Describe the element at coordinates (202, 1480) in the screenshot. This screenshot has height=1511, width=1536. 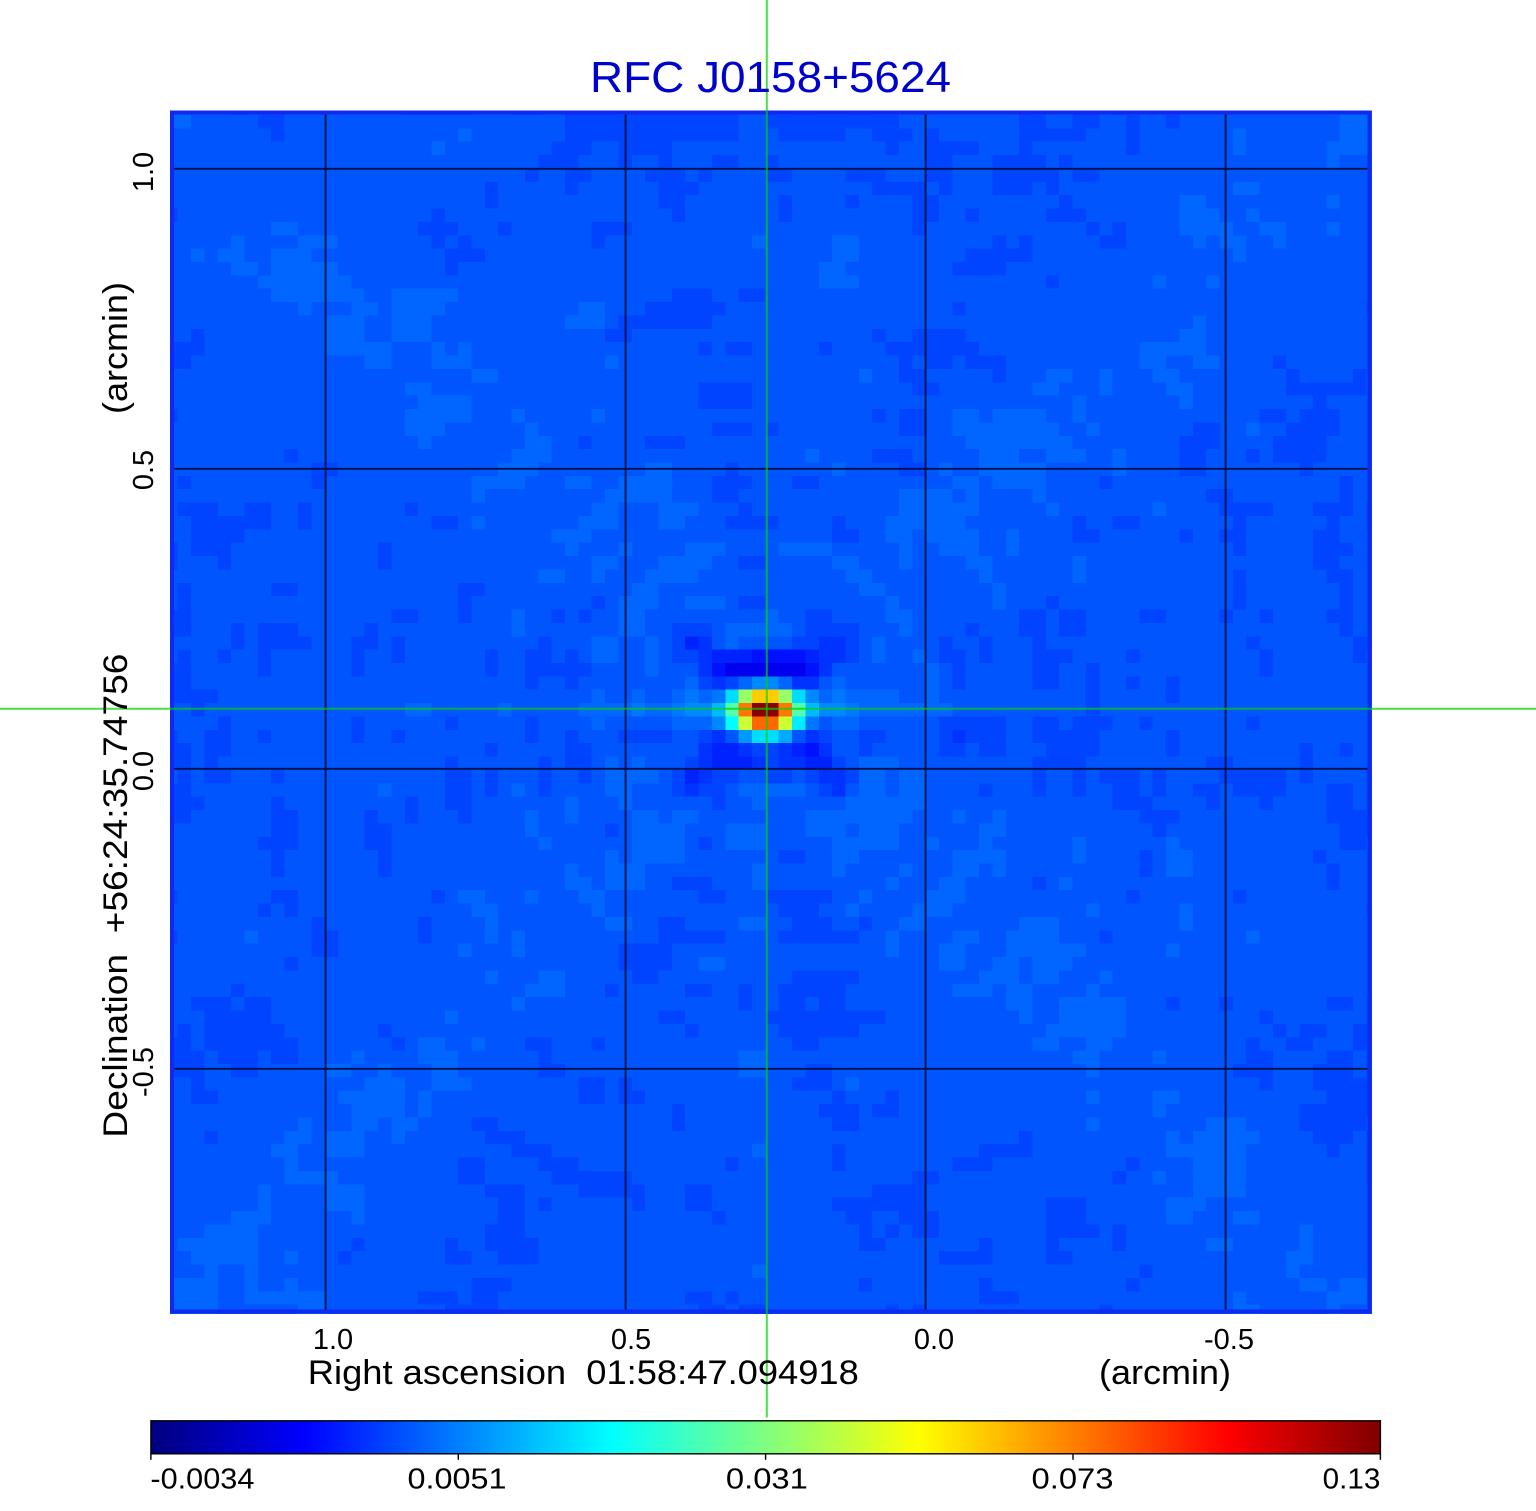
I see `svg-text: -0.0034` at that location.